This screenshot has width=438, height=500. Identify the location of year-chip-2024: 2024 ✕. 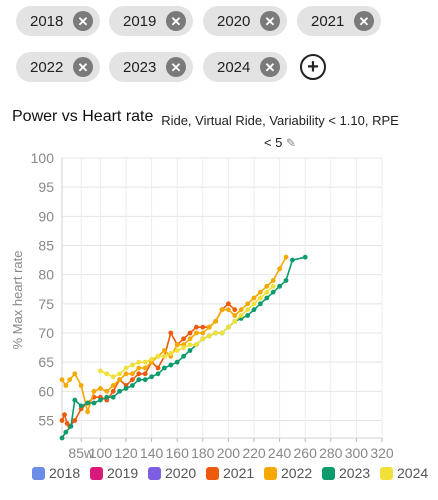
(245, 67).